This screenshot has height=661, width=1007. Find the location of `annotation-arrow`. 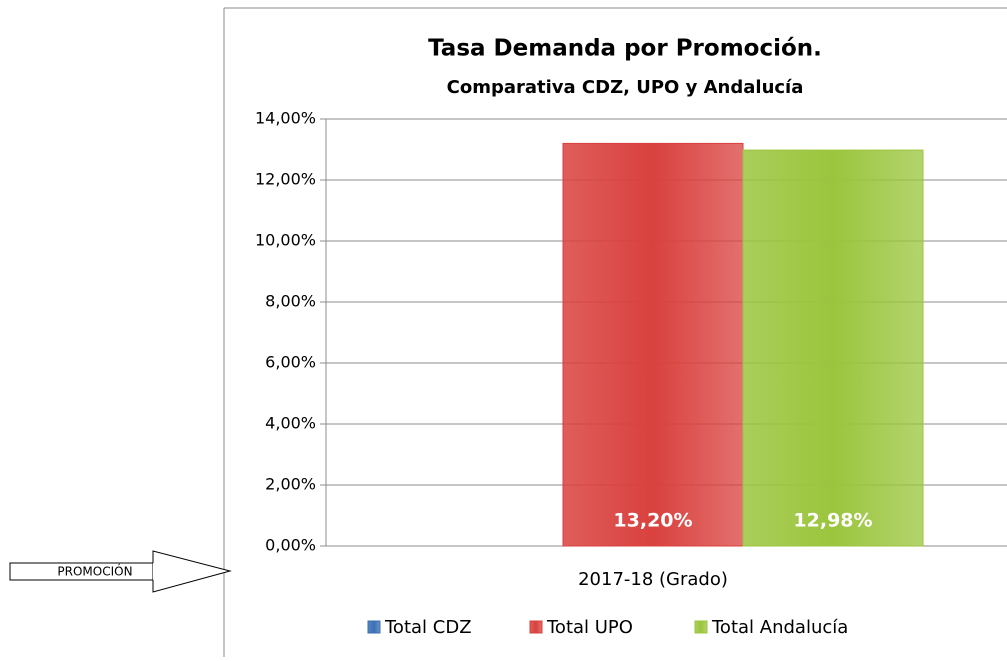

annotation-arrow is located at coordinates (192, 571).